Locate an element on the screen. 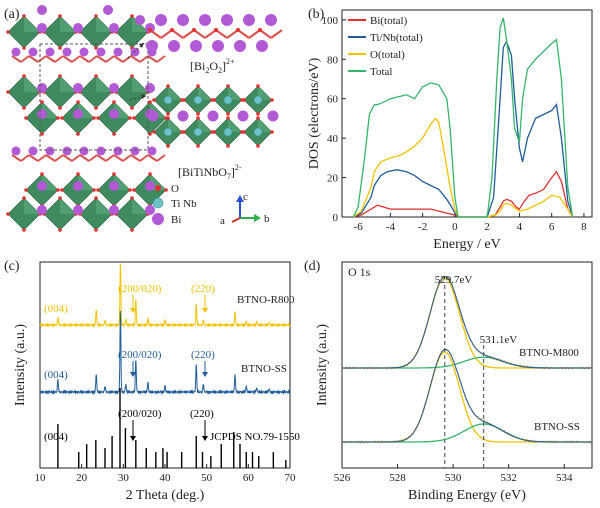  legend-bi-label: Bi is located at coordinates (176, 220).